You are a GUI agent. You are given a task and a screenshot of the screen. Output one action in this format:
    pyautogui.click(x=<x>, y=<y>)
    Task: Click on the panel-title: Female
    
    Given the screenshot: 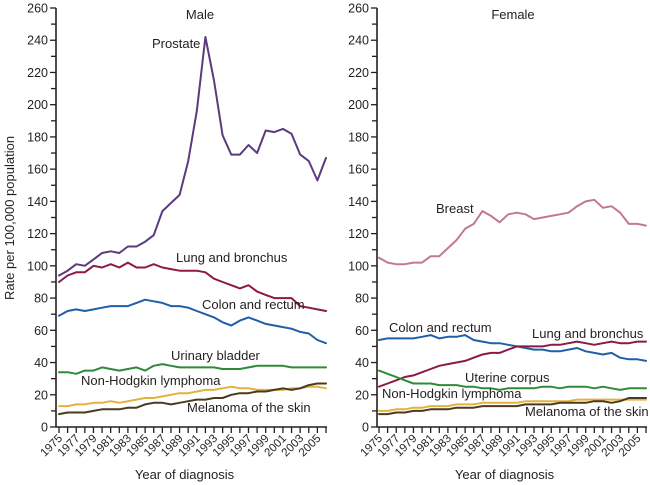 What is the action you would take?
    pyautogui.click(x=512, y=14)
    